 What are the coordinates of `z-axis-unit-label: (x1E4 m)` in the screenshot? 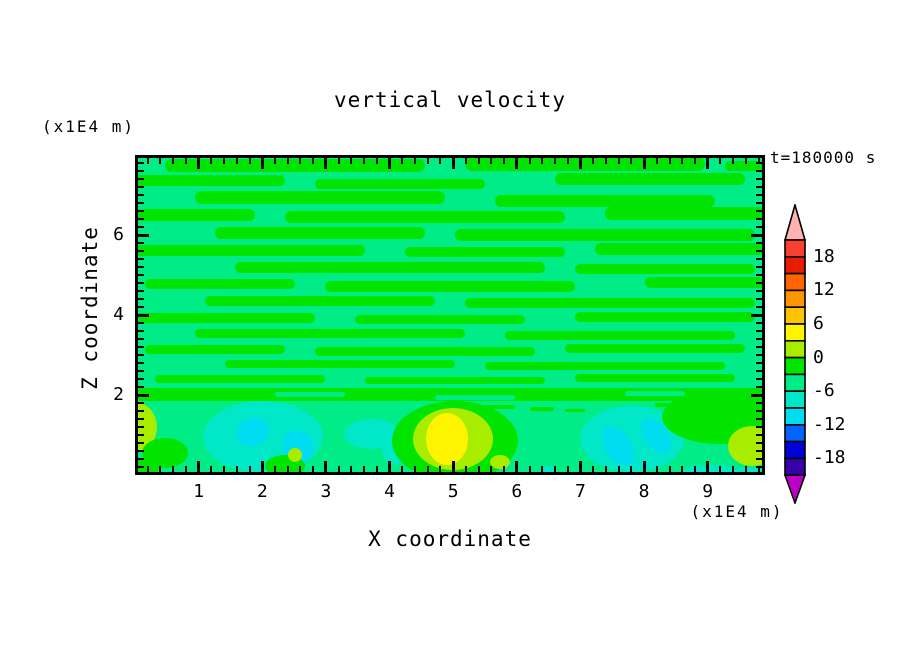 It's located at (89, 126).